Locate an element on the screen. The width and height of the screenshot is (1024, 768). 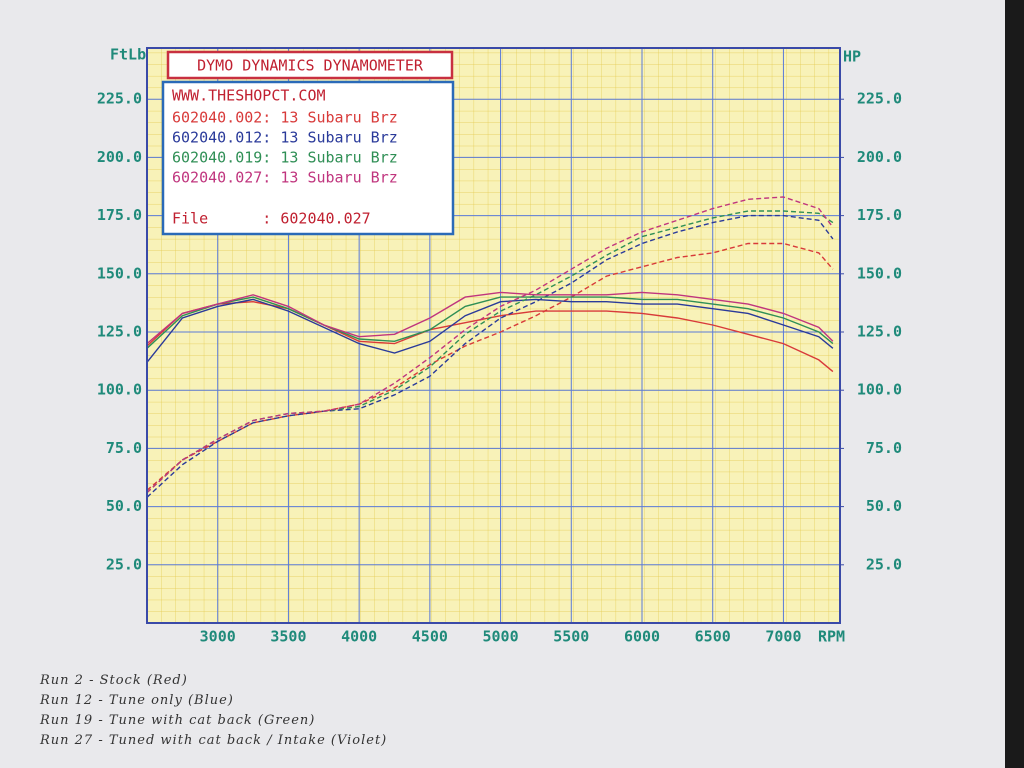
x-tick-label: 5000 is located at coordinates (501, 637).